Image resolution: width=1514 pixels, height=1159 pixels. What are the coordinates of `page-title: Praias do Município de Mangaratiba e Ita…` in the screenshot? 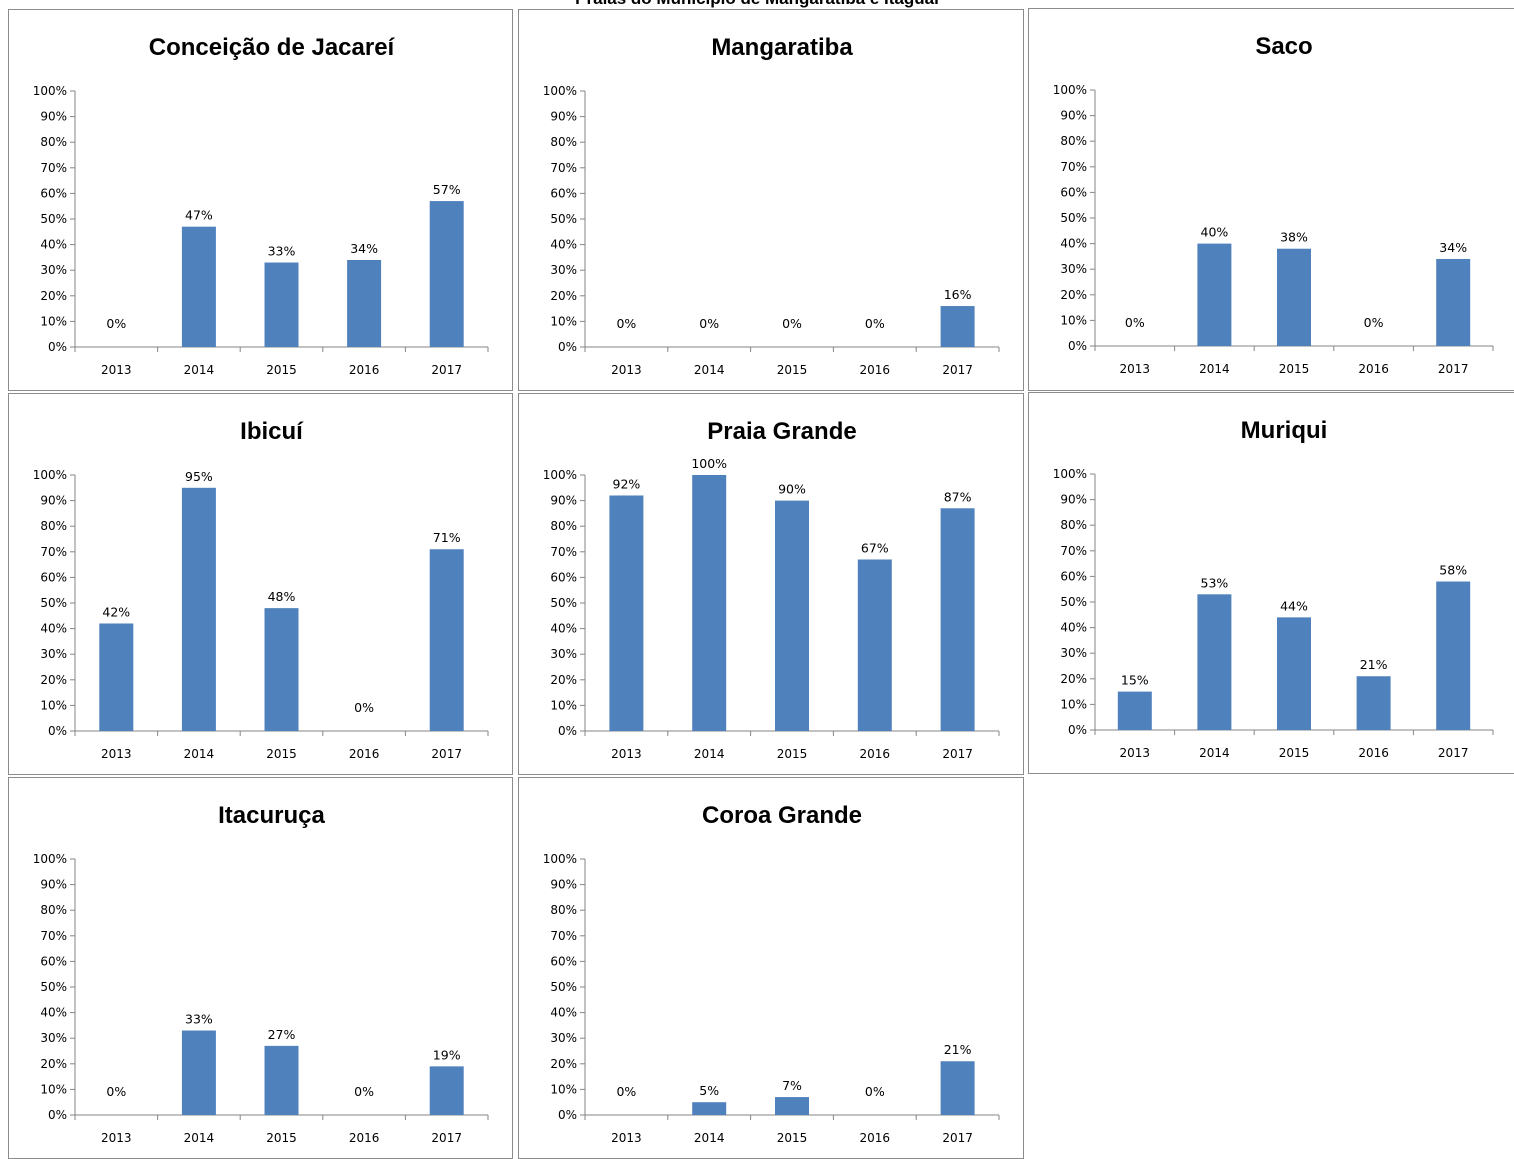 It's located at (757, 4).